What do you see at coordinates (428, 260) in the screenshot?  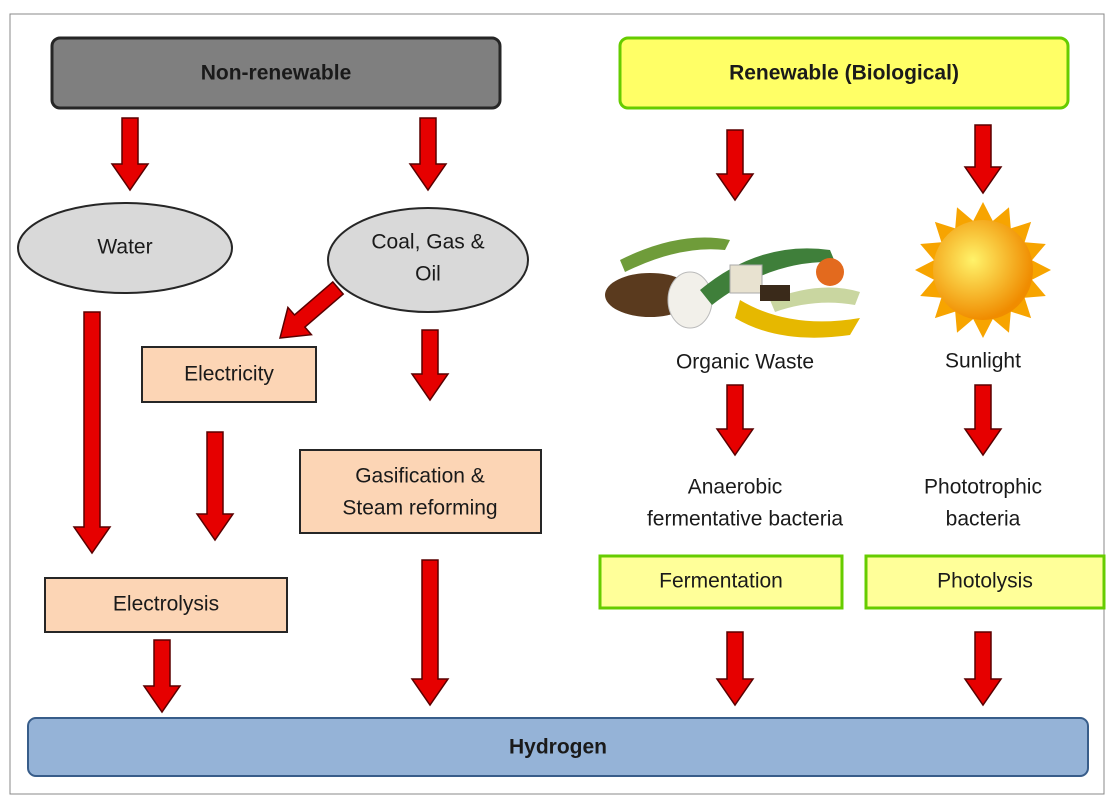 I see `coal-node` at bounding box center [428, 260].